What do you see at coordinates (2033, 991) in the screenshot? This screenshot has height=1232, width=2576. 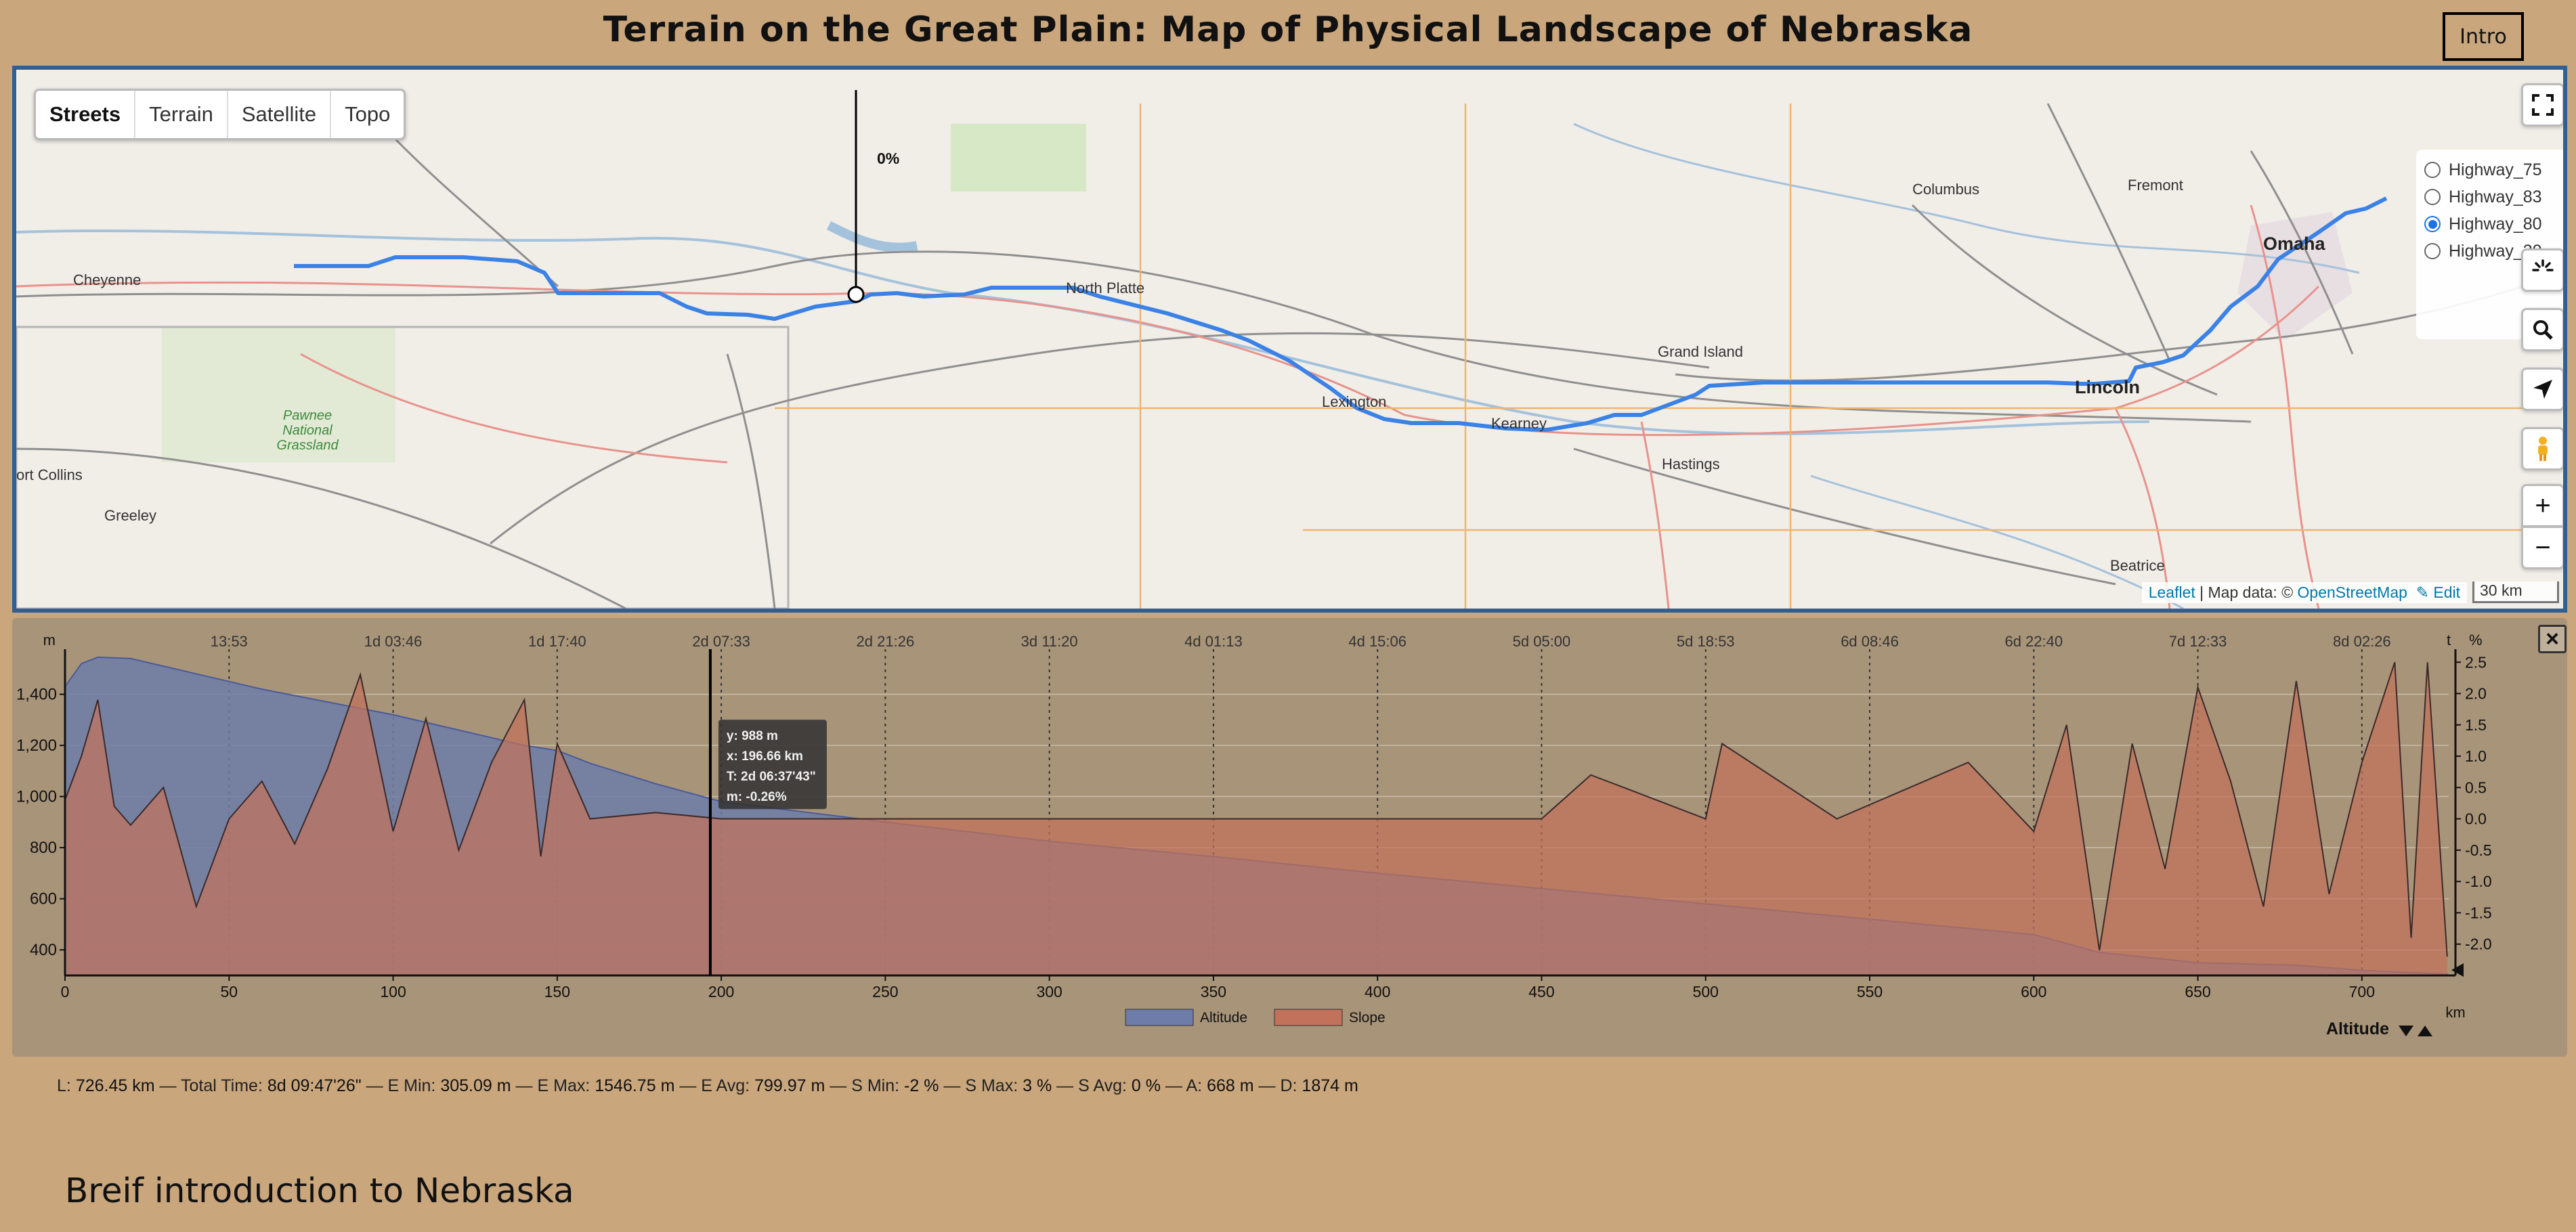 I see `x-tick-label: 600` at bounding box center [2033, 991].